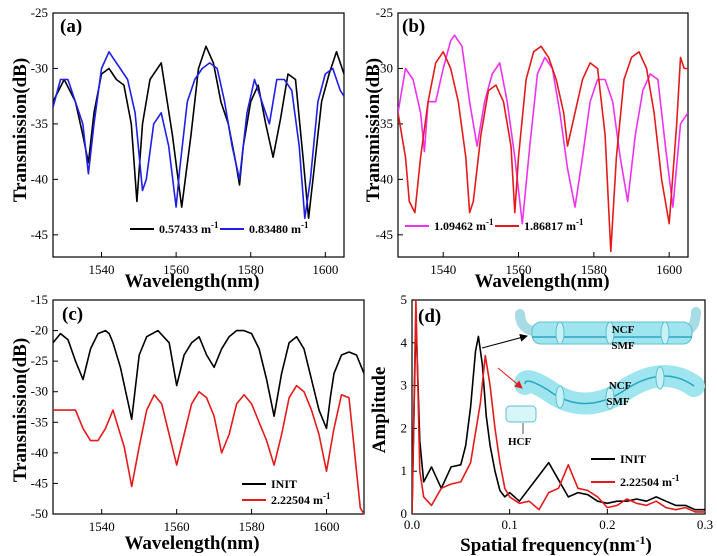  I want to click on inset-label-smf-top: SMF, so click(623, 346).